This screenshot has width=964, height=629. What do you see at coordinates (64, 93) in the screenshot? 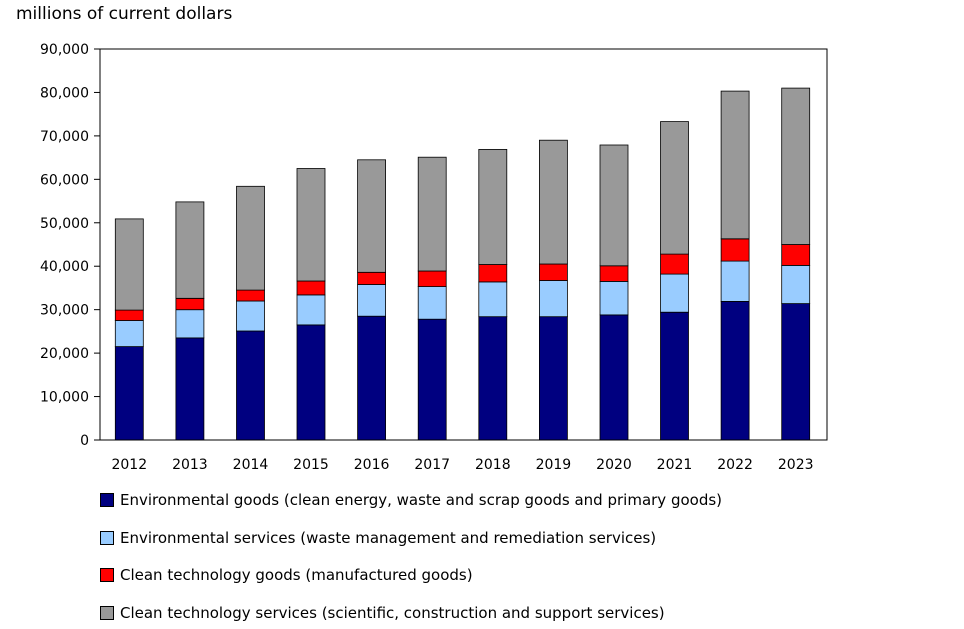
I see `y-tick-label-8: 80,000` at bounding box center [64, 93].